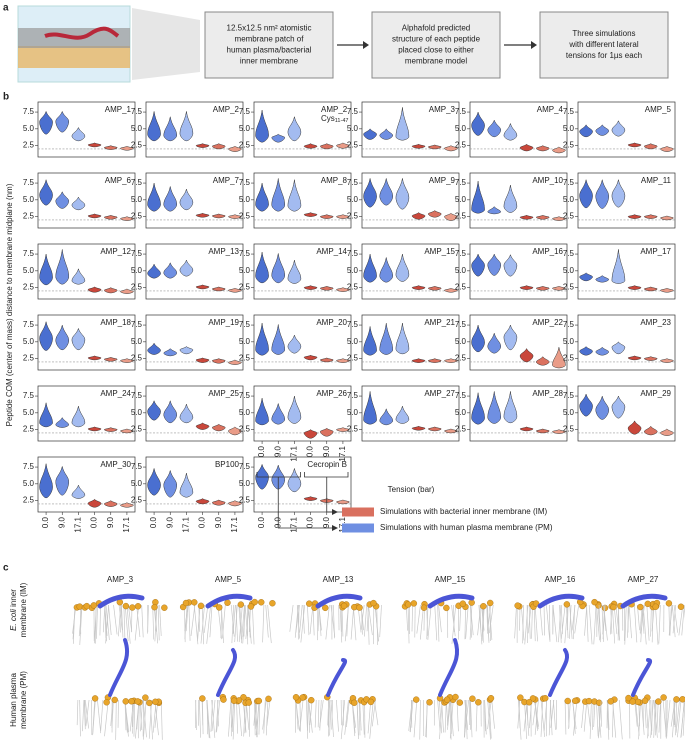  Describe the element at coordinates (261, 451) in the screenshot. I see `x-tick-label: 0.0` at that location.